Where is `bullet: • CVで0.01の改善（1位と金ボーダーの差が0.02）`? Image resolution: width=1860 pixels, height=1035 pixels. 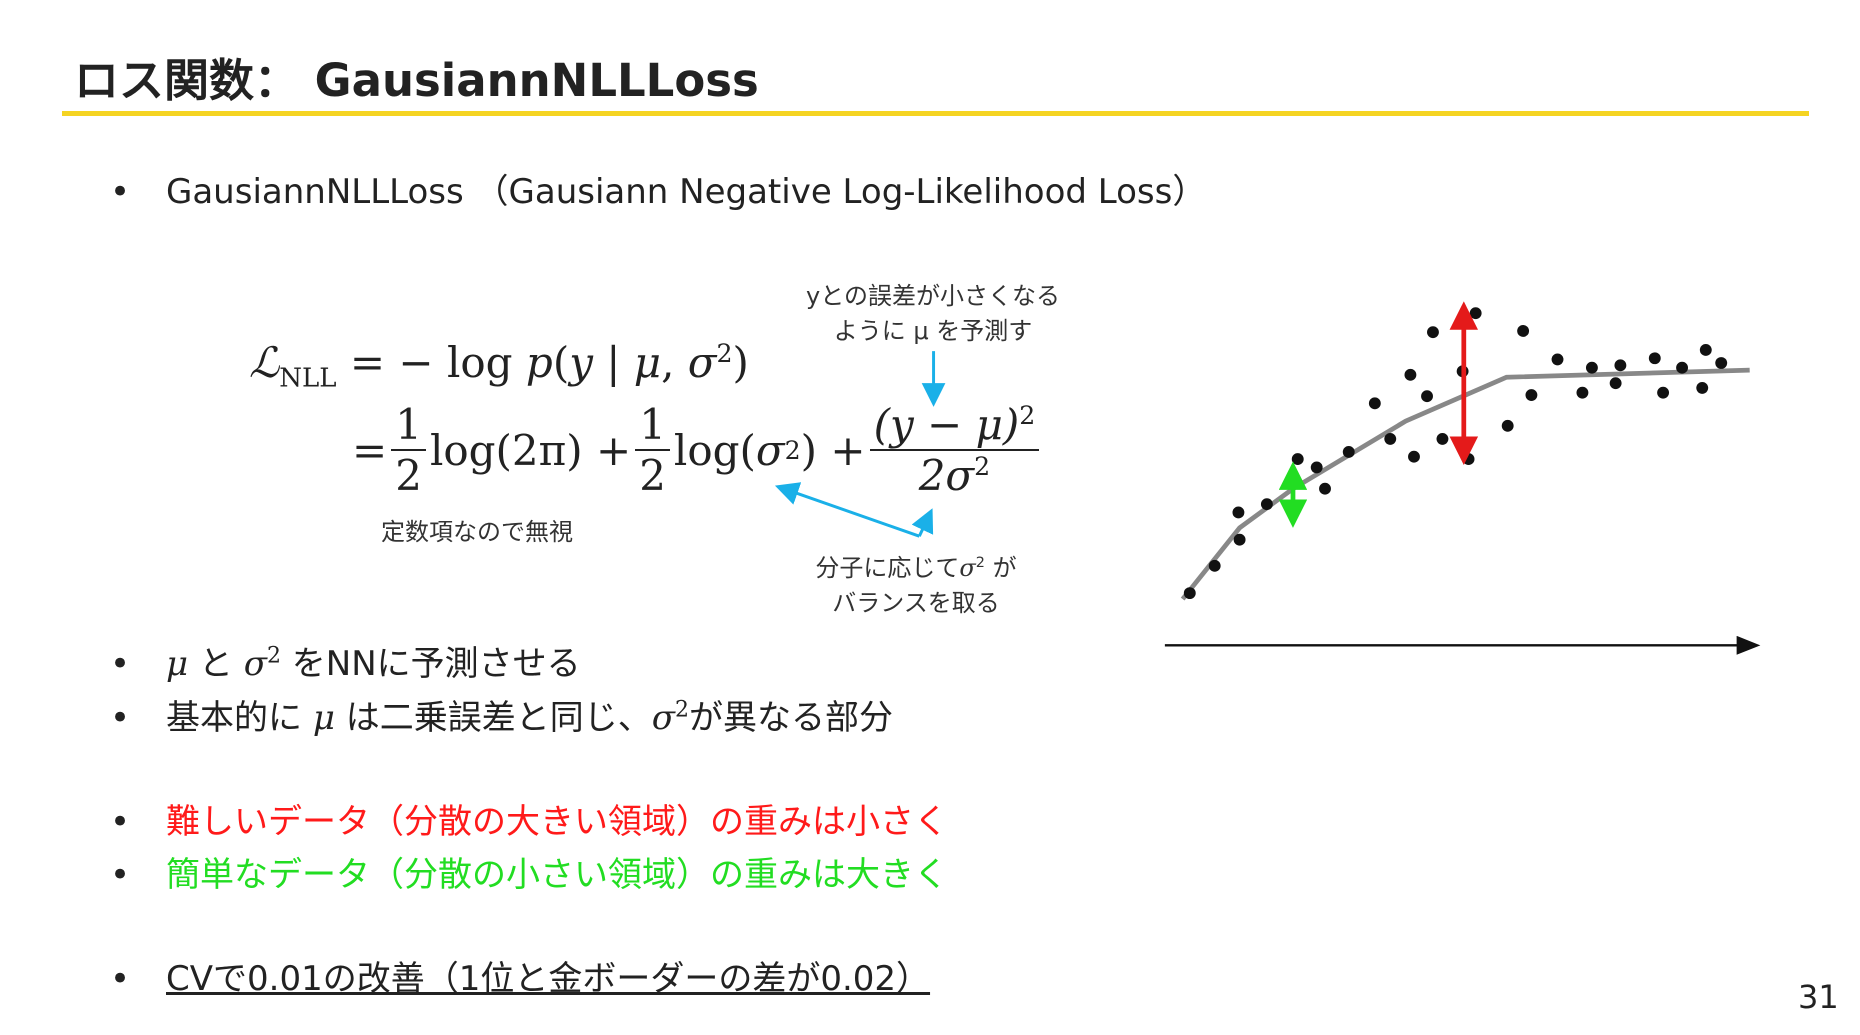
bullet: • CVで0.01の改善（1位と金ボーダーの差が0.02） is located at coordinates (520, 979).